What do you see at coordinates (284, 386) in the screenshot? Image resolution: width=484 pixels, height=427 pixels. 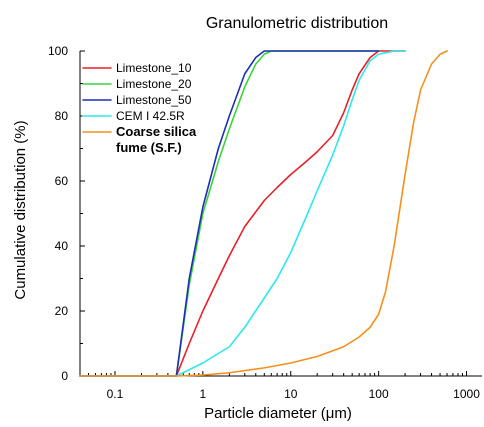 I see `x-ticks: 0.1 1 10 100 1000` at bounding box center [284, 386].